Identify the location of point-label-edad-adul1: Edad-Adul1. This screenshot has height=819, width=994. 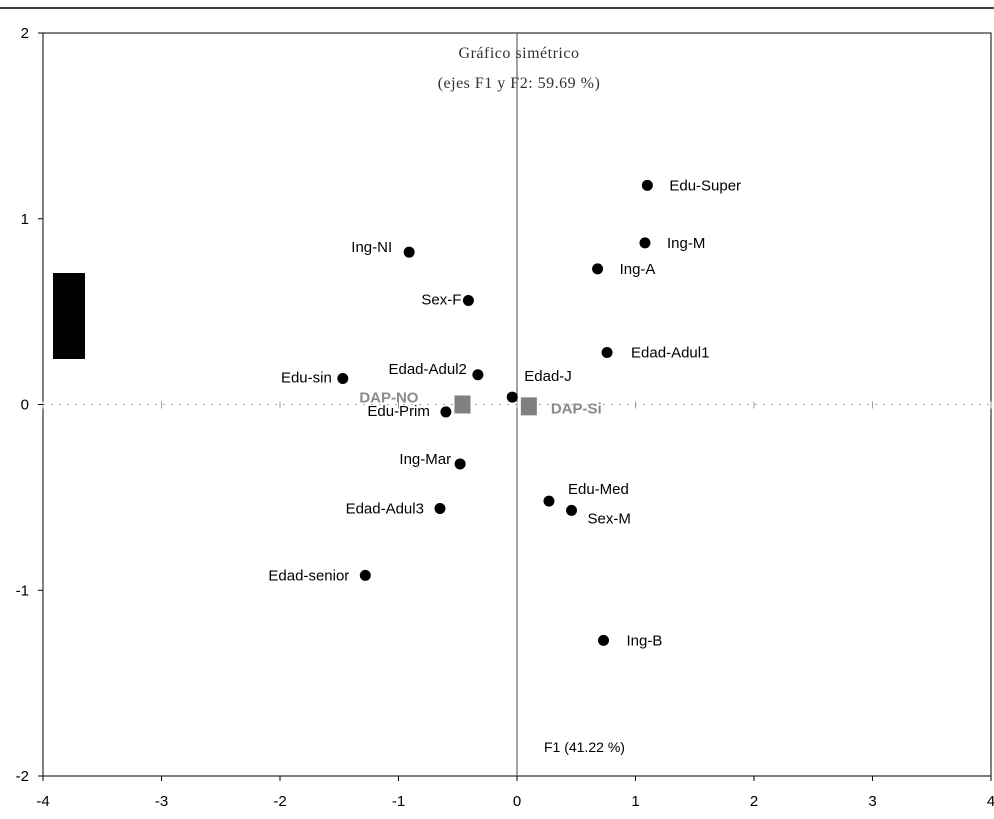
(670, 352).